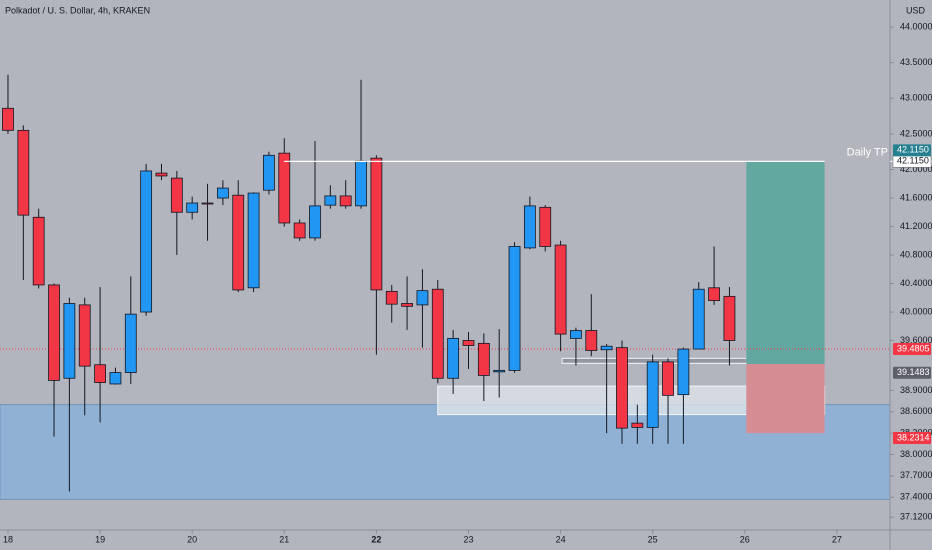 The image size is (932, 550). Describe the element at coordinates (916, 26) in the screenshot. I see `y-tick-label: 44.0000` at that location.